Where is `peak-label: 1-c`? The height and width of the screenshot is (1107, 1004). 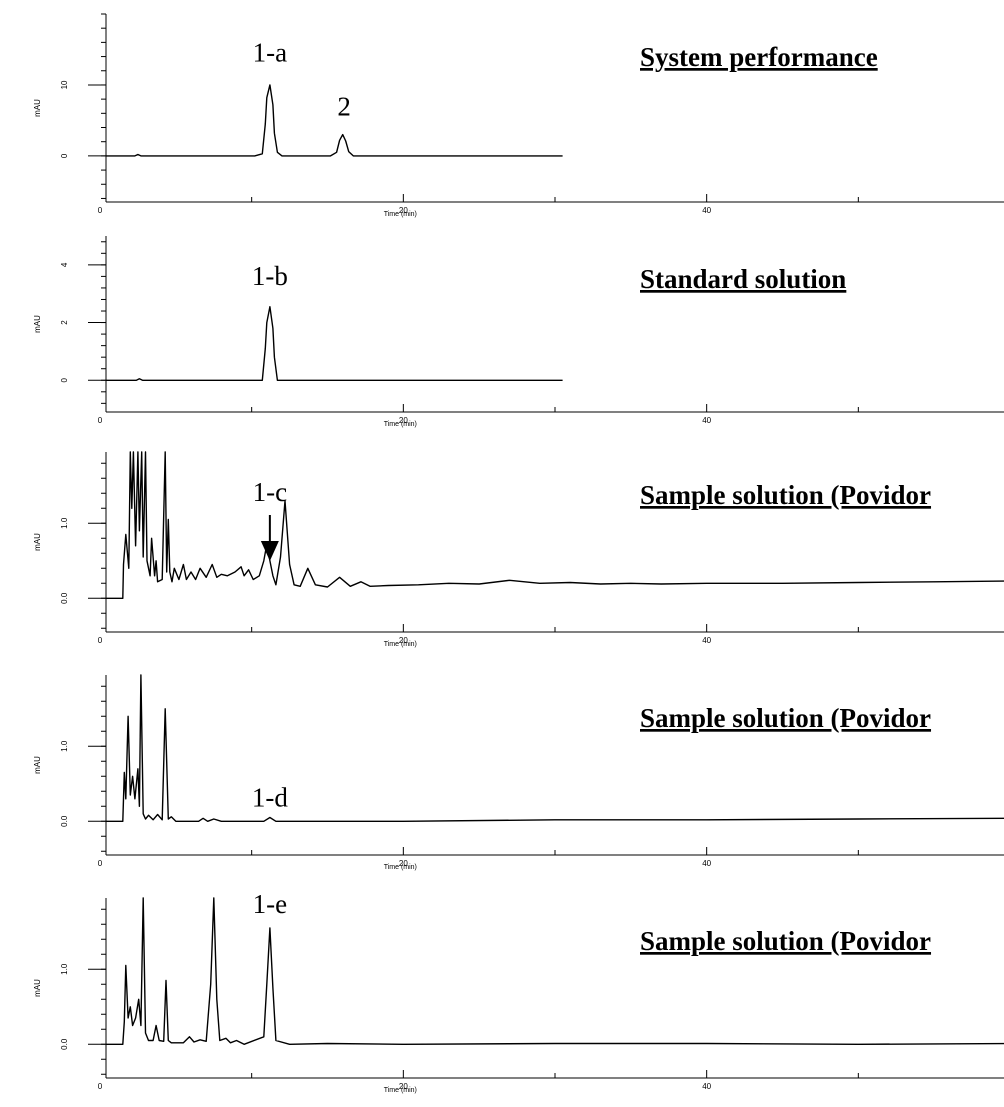 peak-label: 1-c is located at coordinates (270, 492).